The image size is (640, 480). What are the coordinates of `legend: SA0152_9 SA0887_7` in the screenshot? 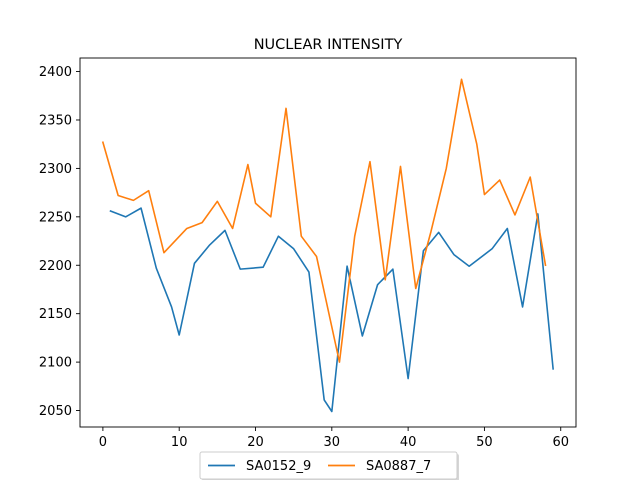 It's located at (329, 465).